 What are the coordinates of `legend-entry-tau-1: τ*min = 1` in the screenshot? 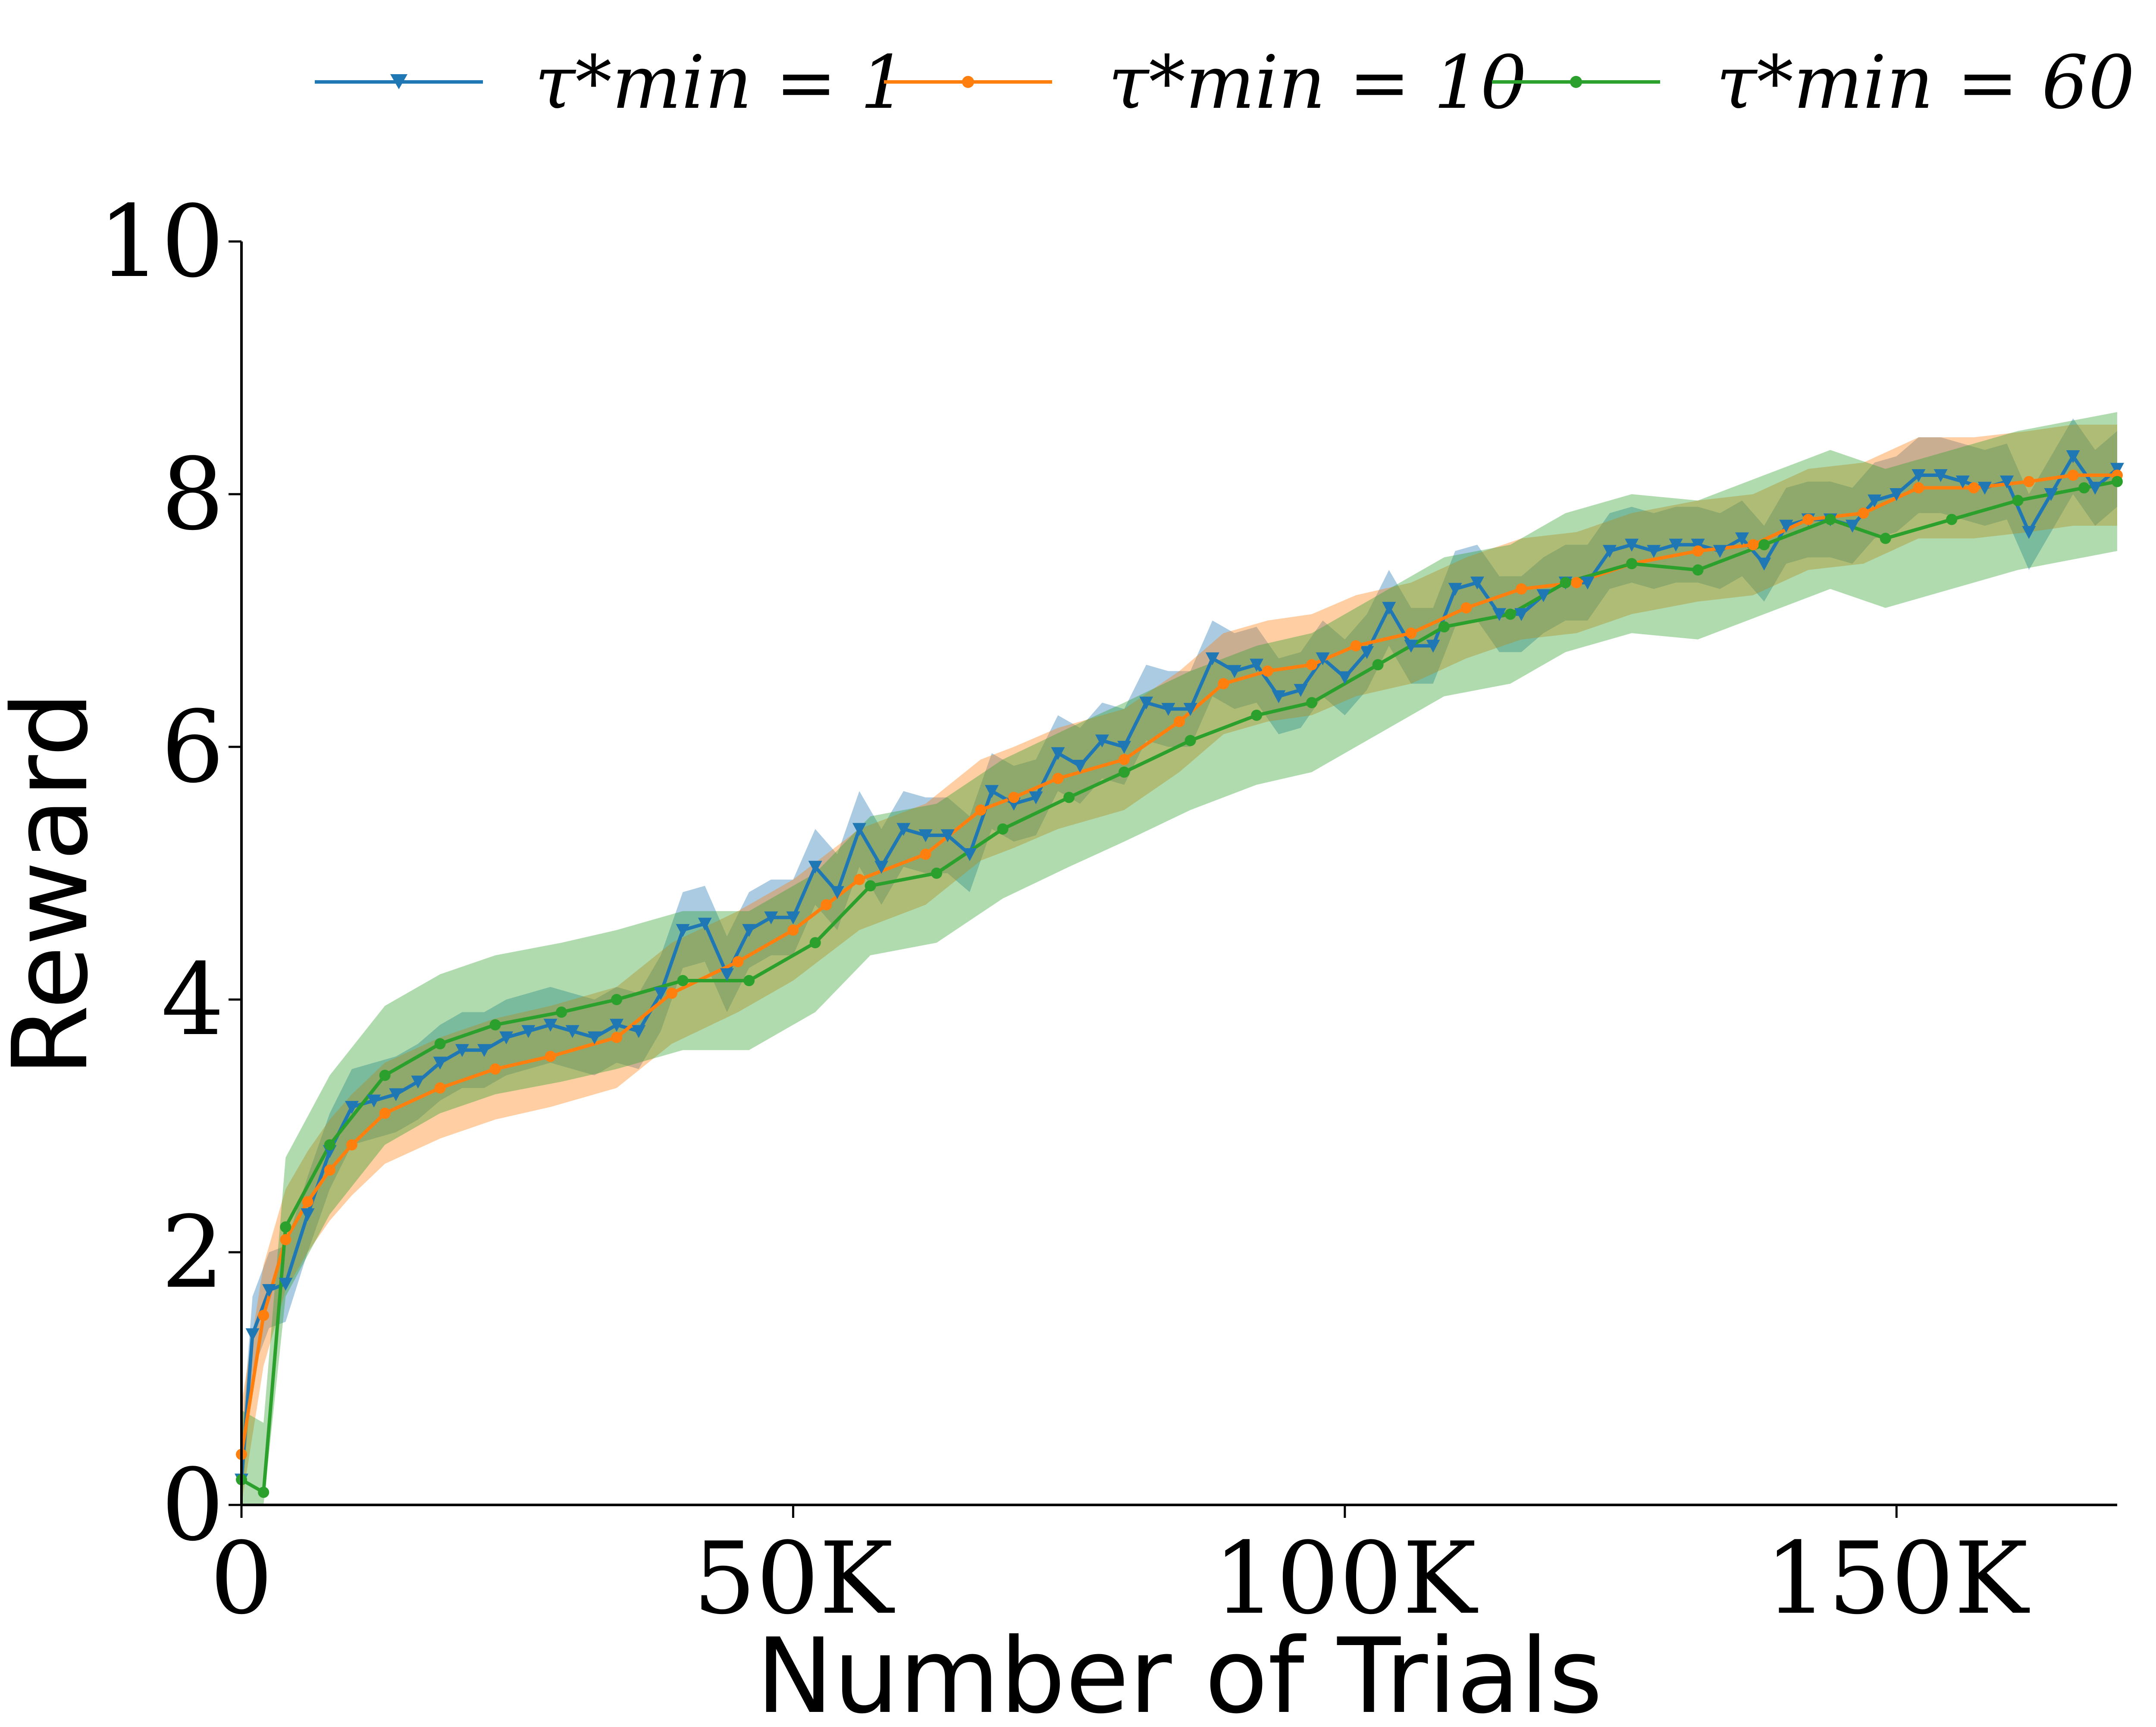 It's located at (611, 82).